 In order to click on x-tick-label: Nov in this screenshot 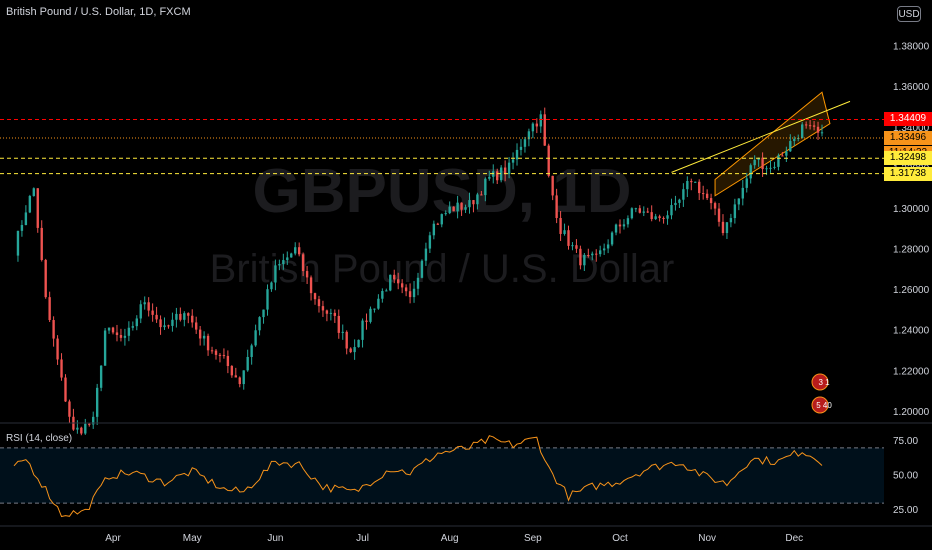, I will do `click(707, 538)`.